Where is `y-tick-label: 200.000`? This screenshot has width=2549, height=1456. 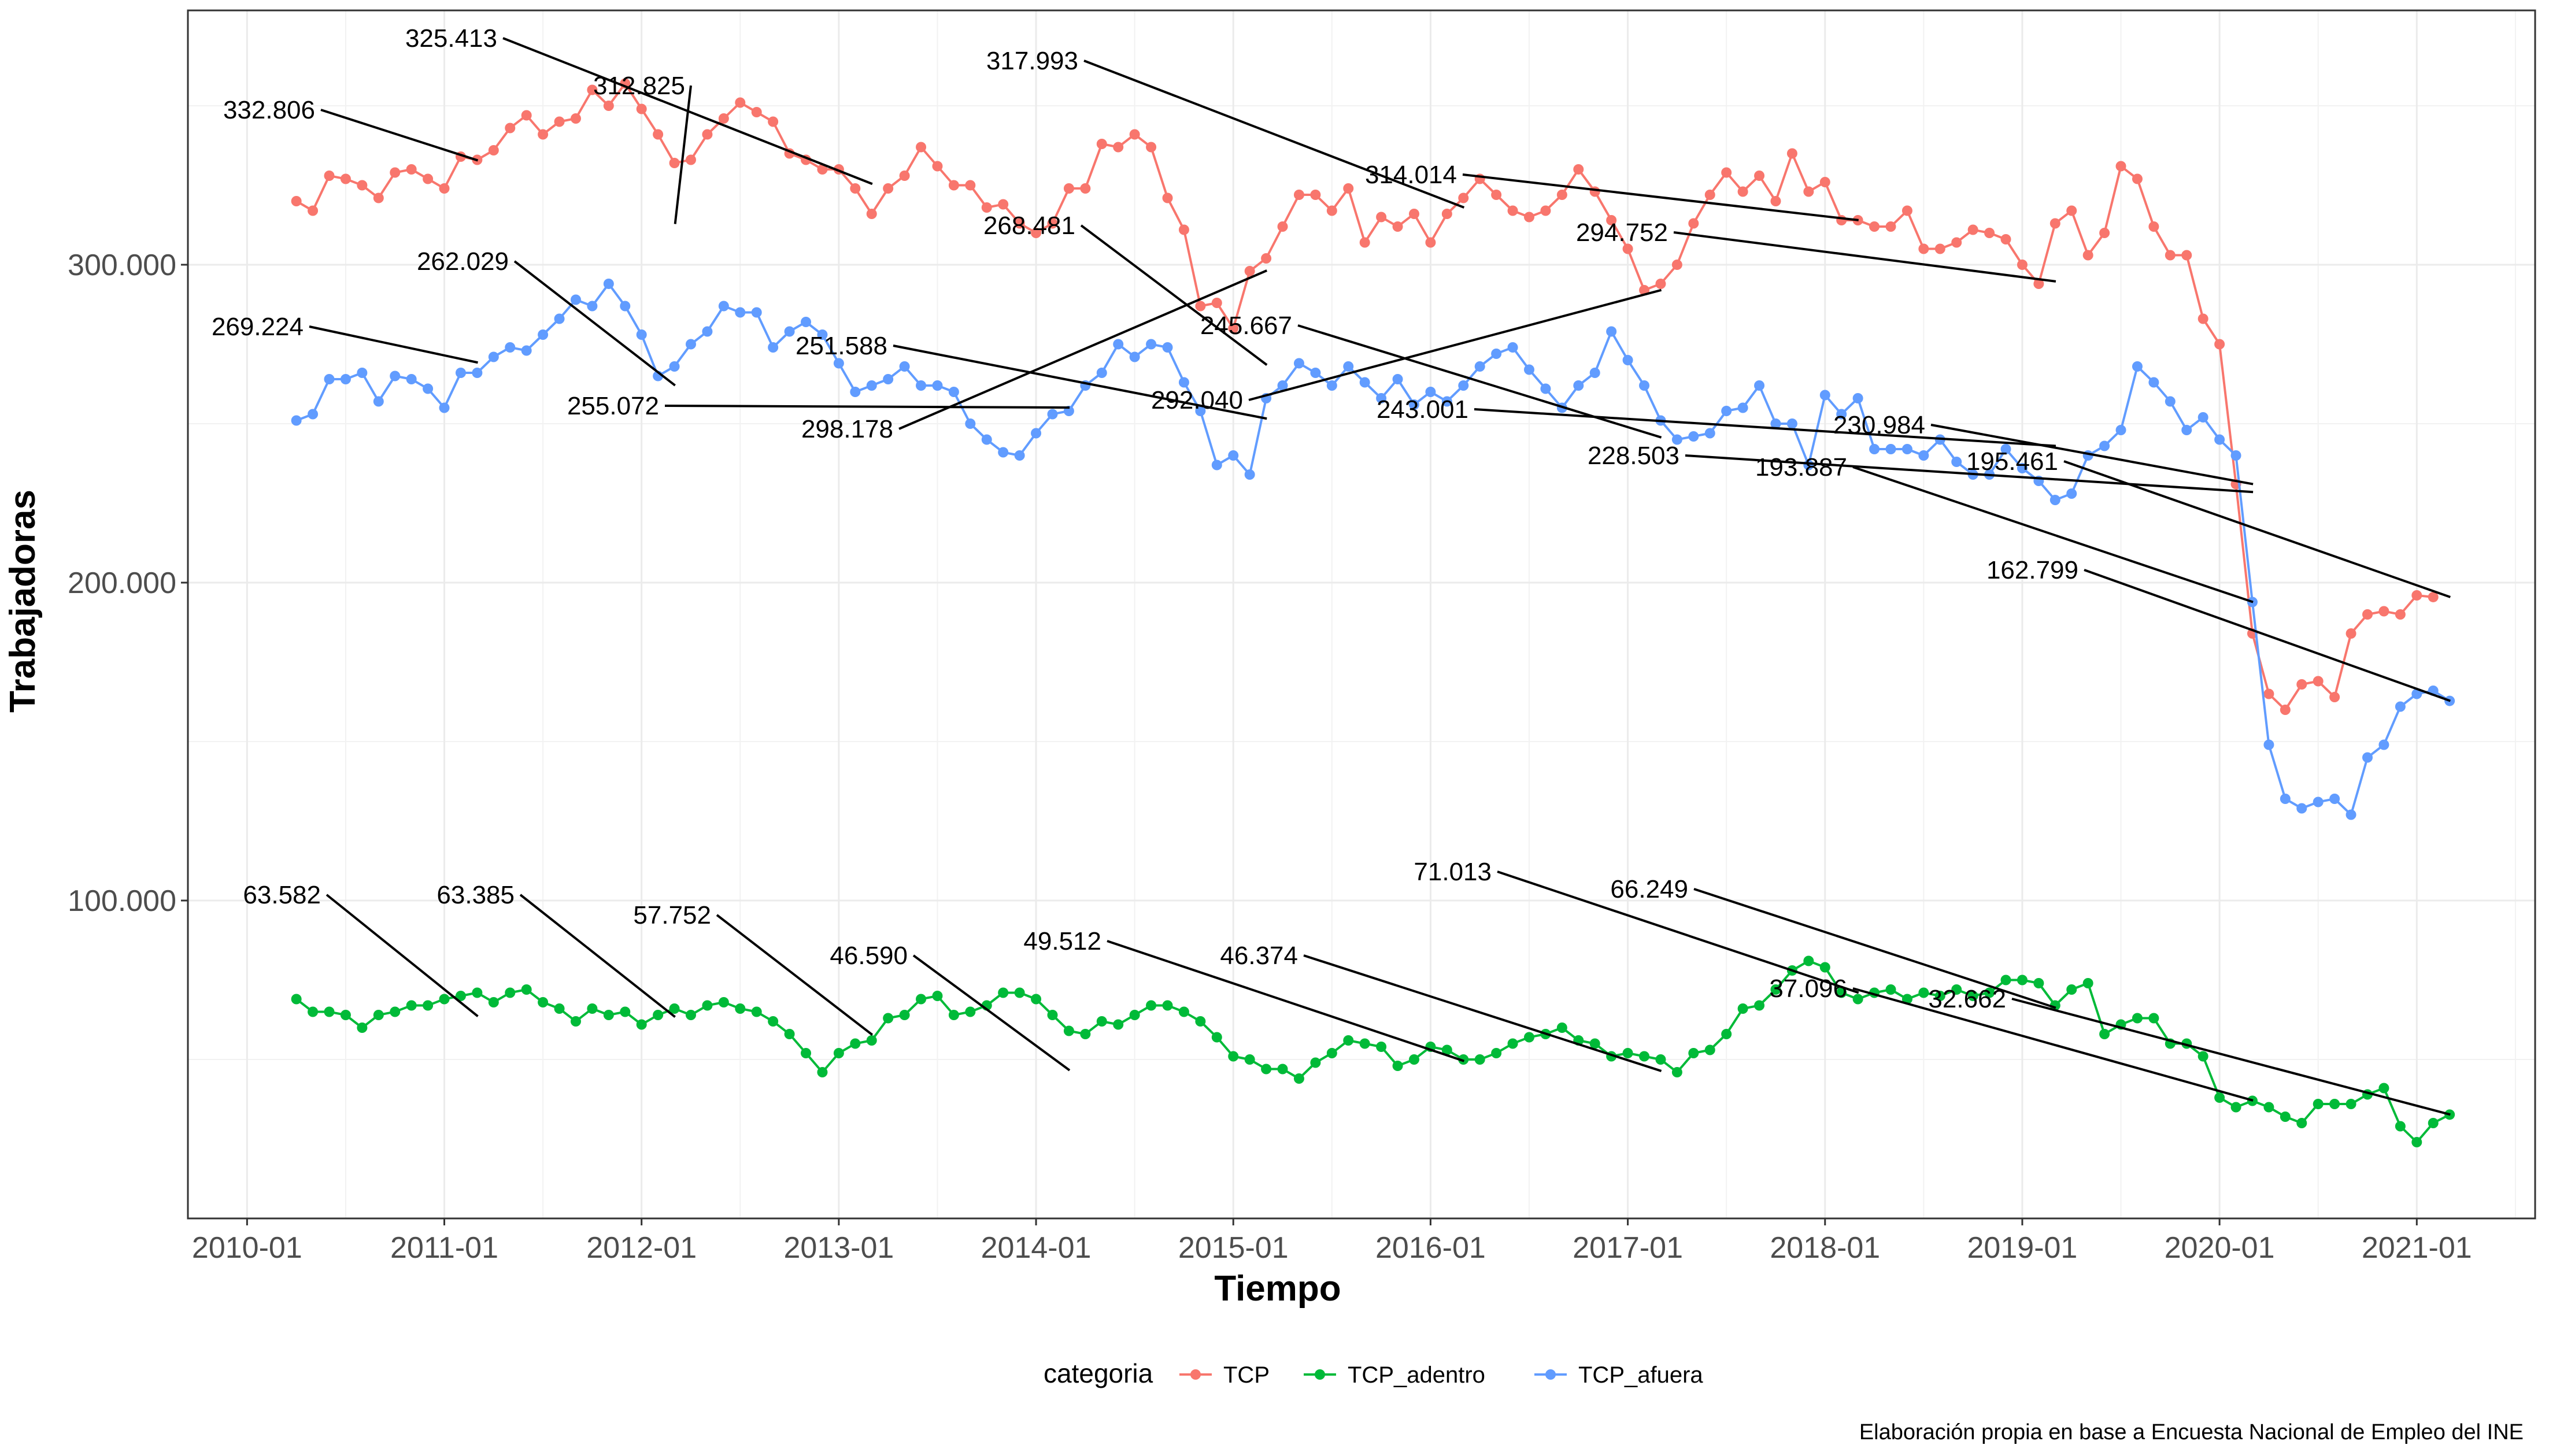 y-tick-label: 200.000 is located at coordinates (122, 583).